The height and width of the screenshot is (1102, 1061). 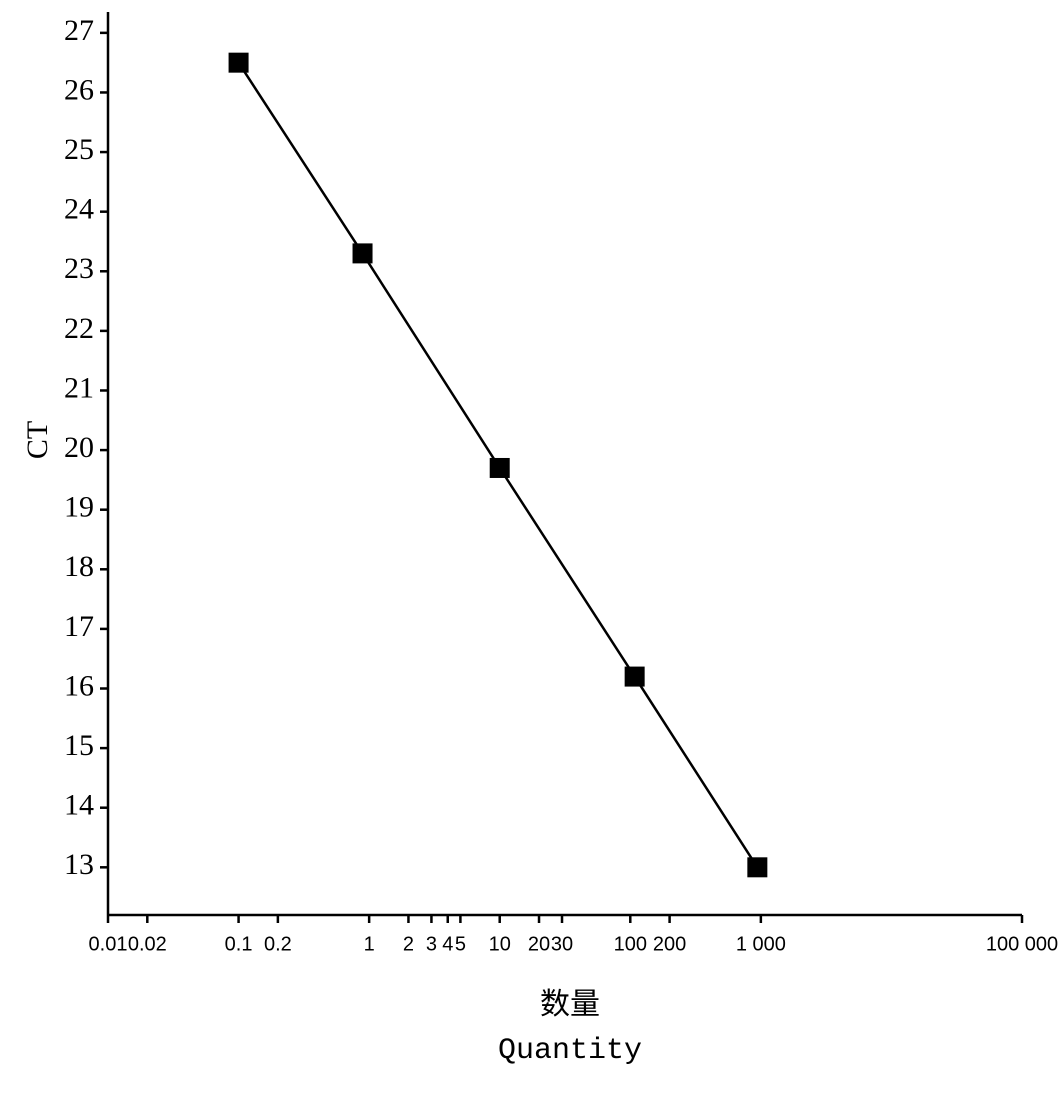 What do you see at coordinates (79, 268) in the screenshot?
I see `y-tick-label: 23` at bounding box center [79, 268].